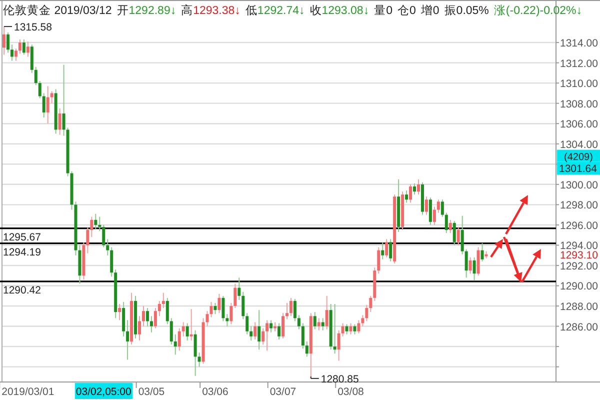 The height and width of the screenshot is (400, 600). I want to click on annotation: 涨(-0.22)-0.02%↓, so click(538, 10).